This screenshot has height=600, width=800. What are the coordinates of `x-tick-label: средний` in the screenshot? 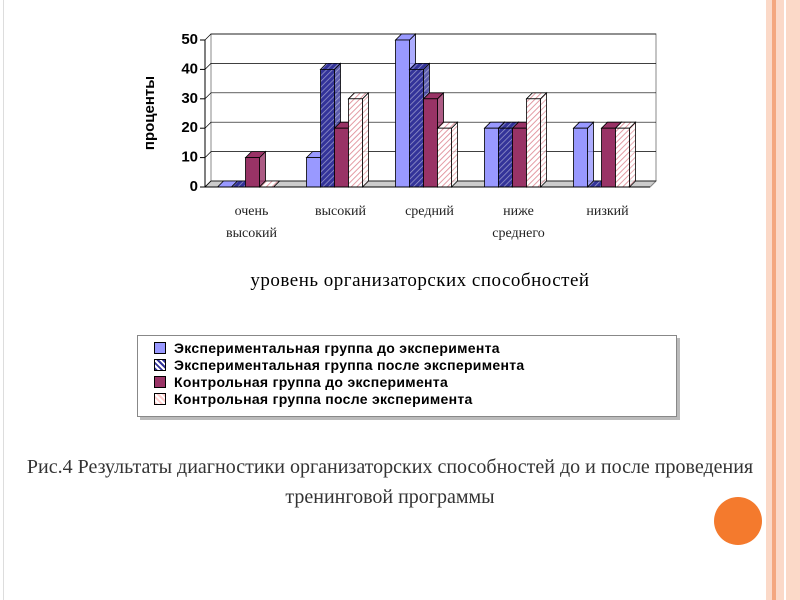 It's located at (429, 211).